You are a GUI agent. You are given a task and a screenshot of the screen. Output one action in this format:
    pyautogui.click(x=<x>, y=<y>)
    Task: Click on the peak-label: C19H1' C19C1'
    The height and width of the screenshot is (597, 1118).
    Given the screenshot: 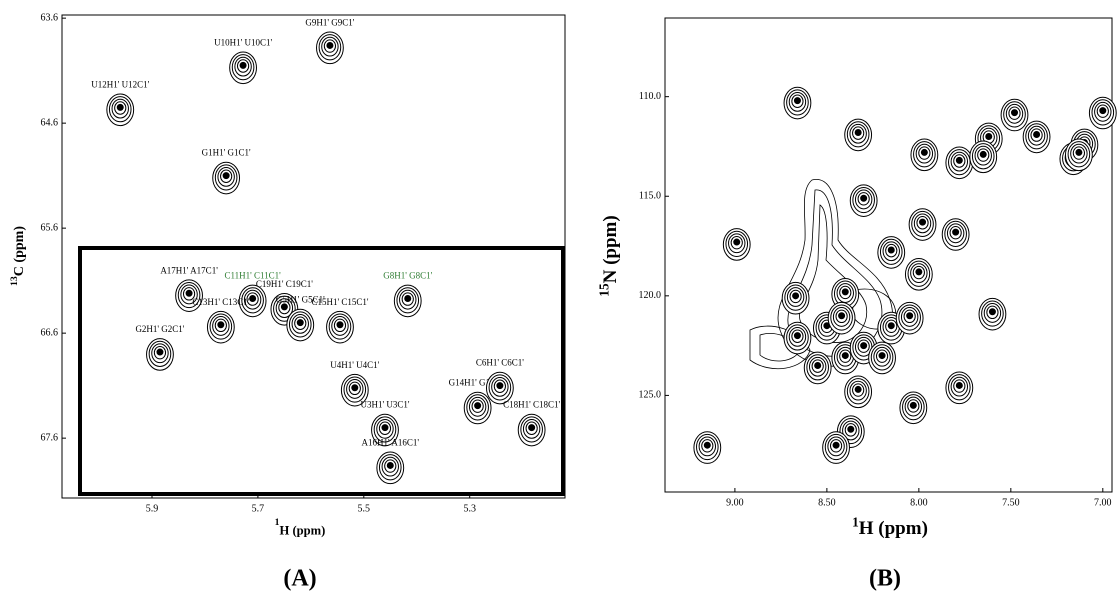 What is the action you would take?
    pyautogui.click(x=284, y=284)
    